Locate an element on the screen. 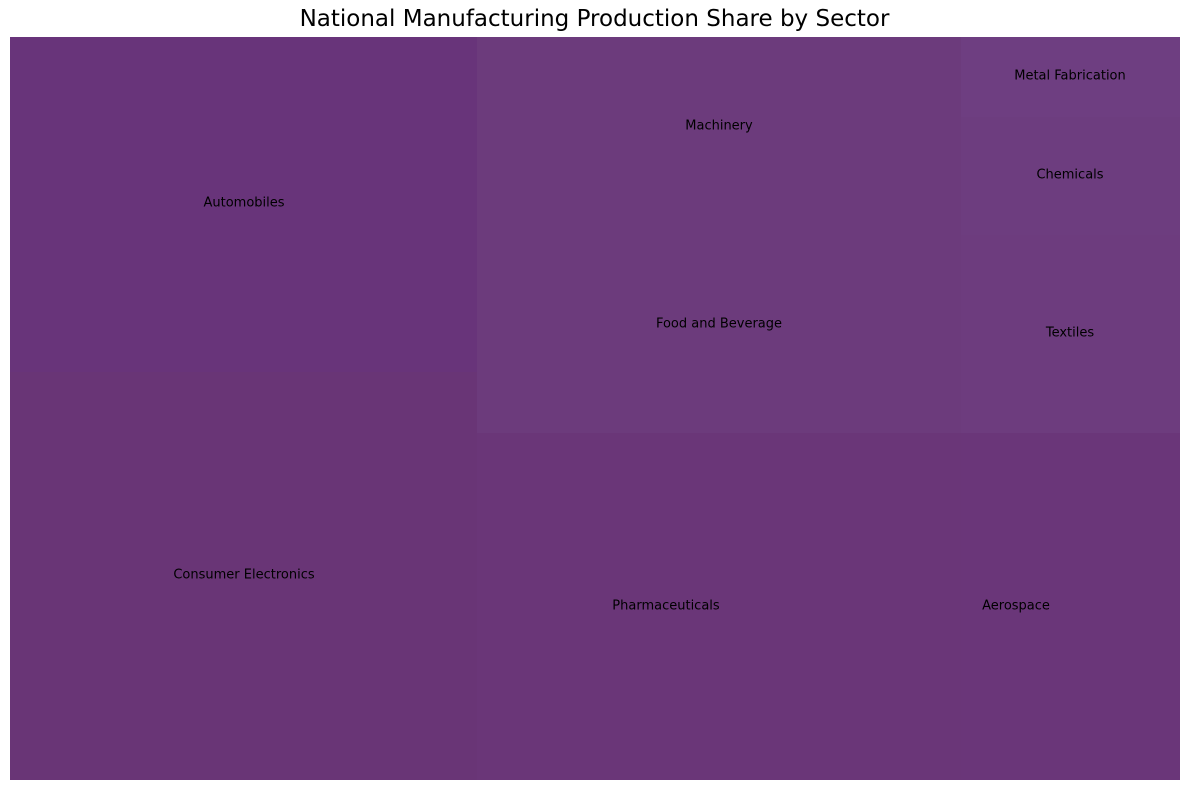 This screenshot has width=1189, height=790. tile-label-consumer-electronics: Consumer Electronics is located at coordinates (244, 575).